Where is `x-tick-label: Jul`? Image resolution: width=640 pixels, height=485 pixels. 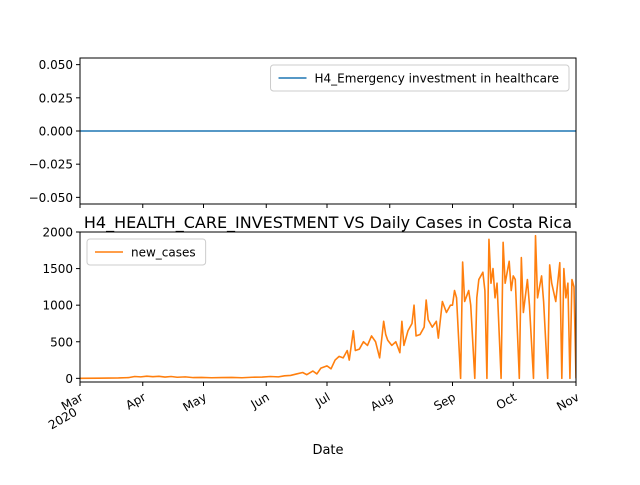
x-tick-label: Jul is located at coordinates (322, 400).